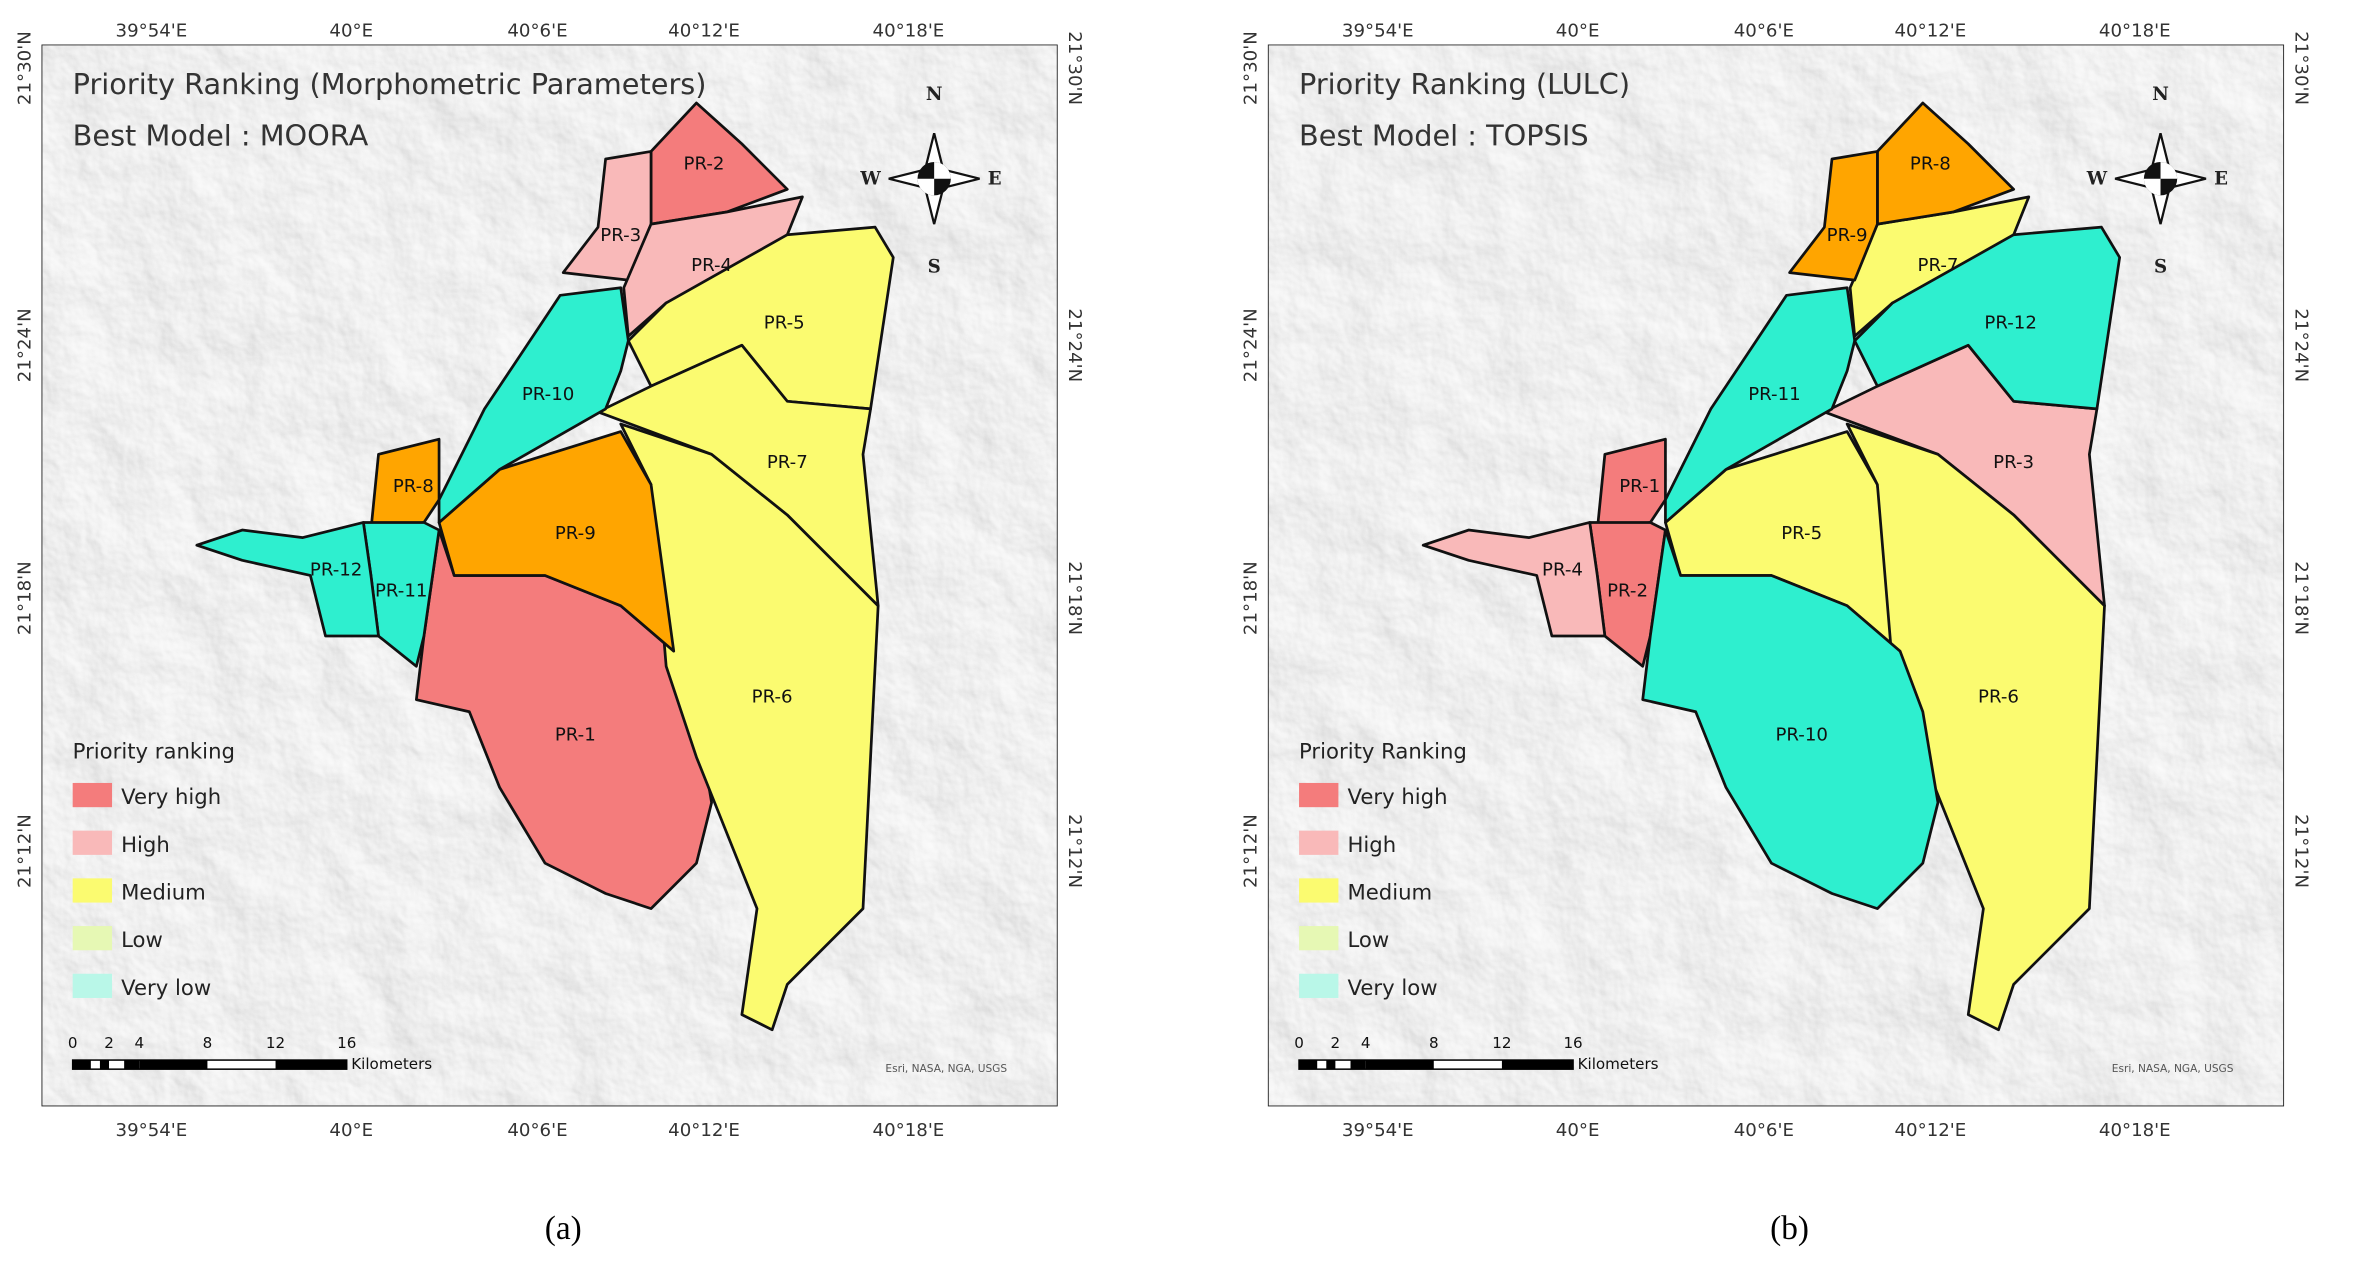 This screenshot has width=2374, height=1263. What do you see at coordinates (548, 394) in the screenshot?
I see `region-label: PR-10` at bounding box center [548, 394].